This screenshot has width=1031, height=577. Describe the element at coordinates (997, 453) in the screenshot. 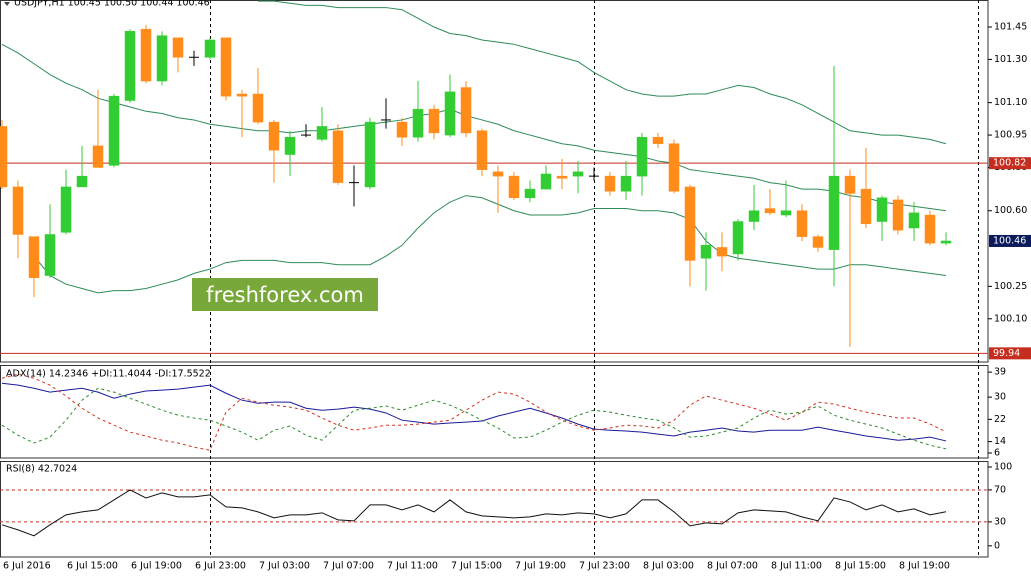

I see `y-tick-label: 6` at that location.